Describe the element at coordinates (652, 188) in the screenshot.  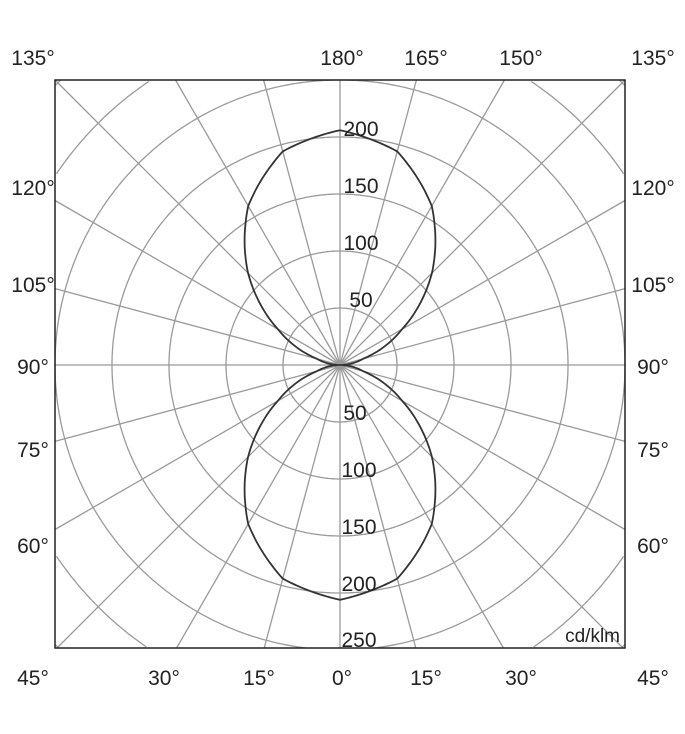
I see `angle-label-right-0: 120°` at that location.